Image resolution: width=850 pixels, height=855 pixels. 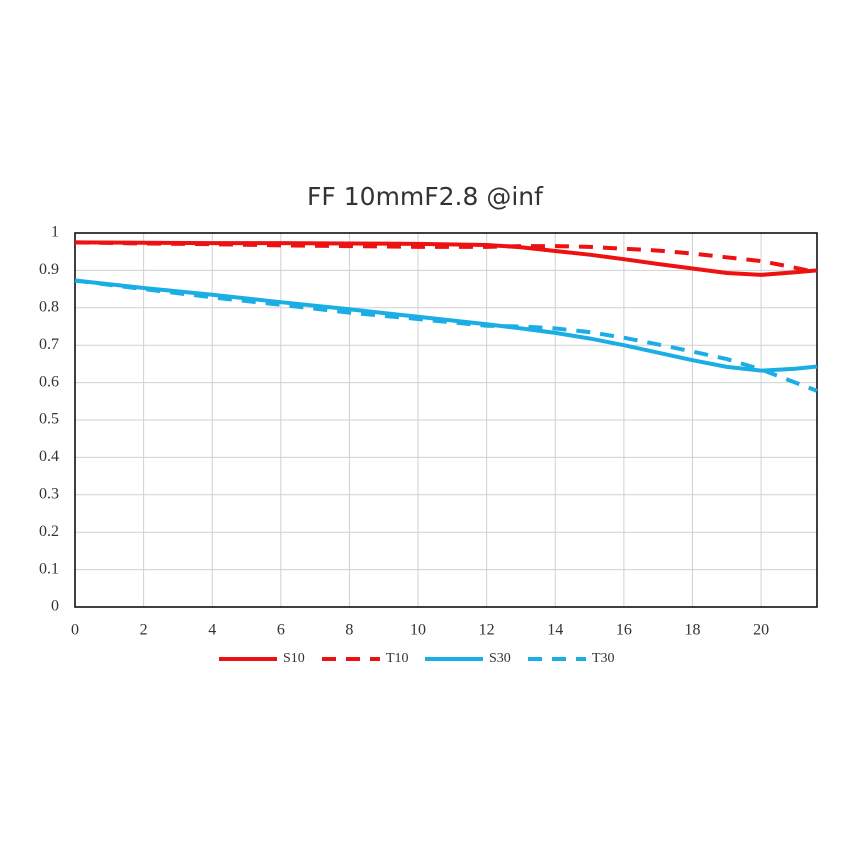 I want to click on legend-label: S30, so click(x=500, y=658).